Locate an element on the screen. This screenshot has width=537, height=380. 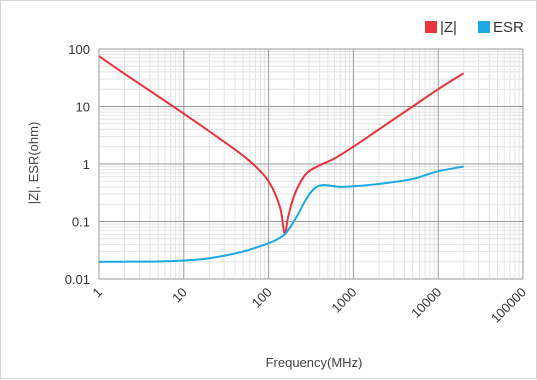
y-tick-label: 100 is located at coordinates (79, 49).